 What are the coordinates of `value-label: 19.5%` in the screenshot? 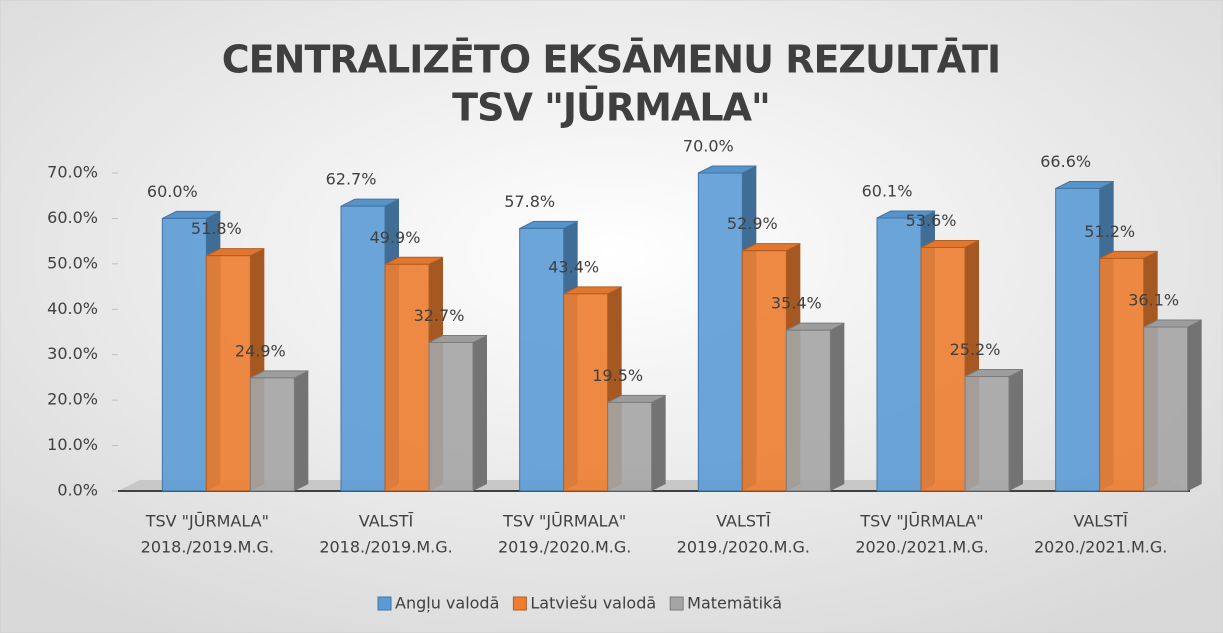 It's located at (617, 375).